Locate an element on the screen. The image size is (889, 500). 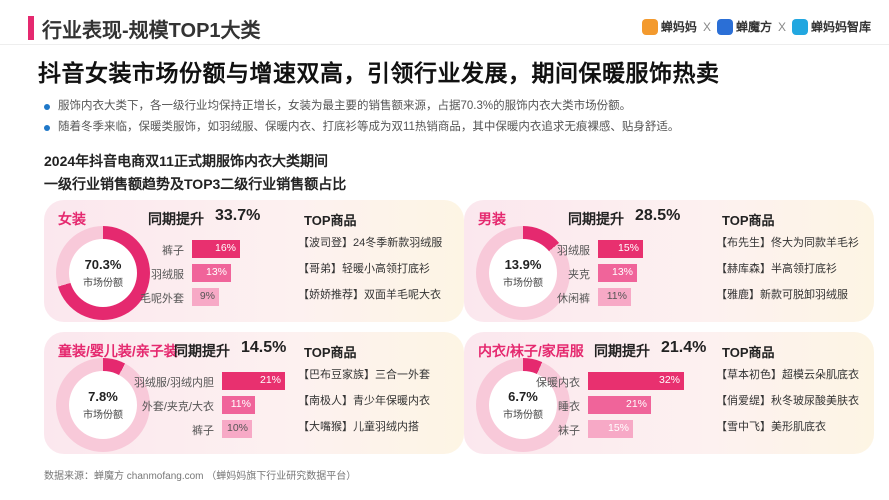
donut-center: 13.9% 市场份额 is located at coordinates (523, 273).